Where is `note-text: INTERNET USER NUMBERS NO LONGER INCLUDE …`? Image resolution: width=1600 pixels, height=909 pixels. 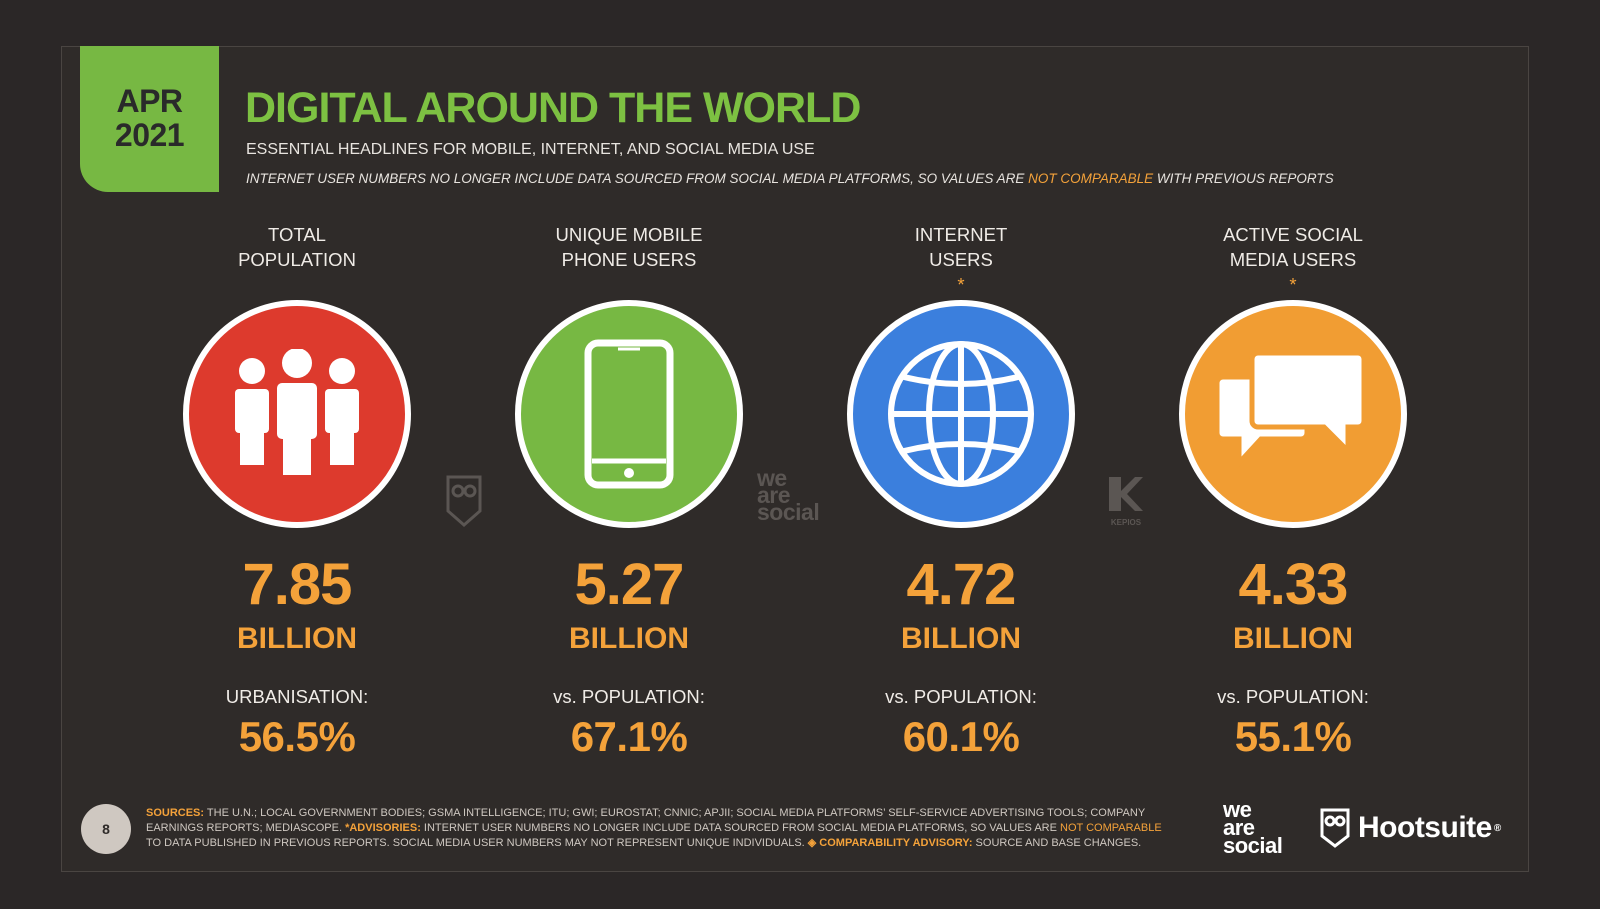
note-text: INTERNET USER NUMBERS NO LONGER INCLUDE … is located at coordinates (637, 178).